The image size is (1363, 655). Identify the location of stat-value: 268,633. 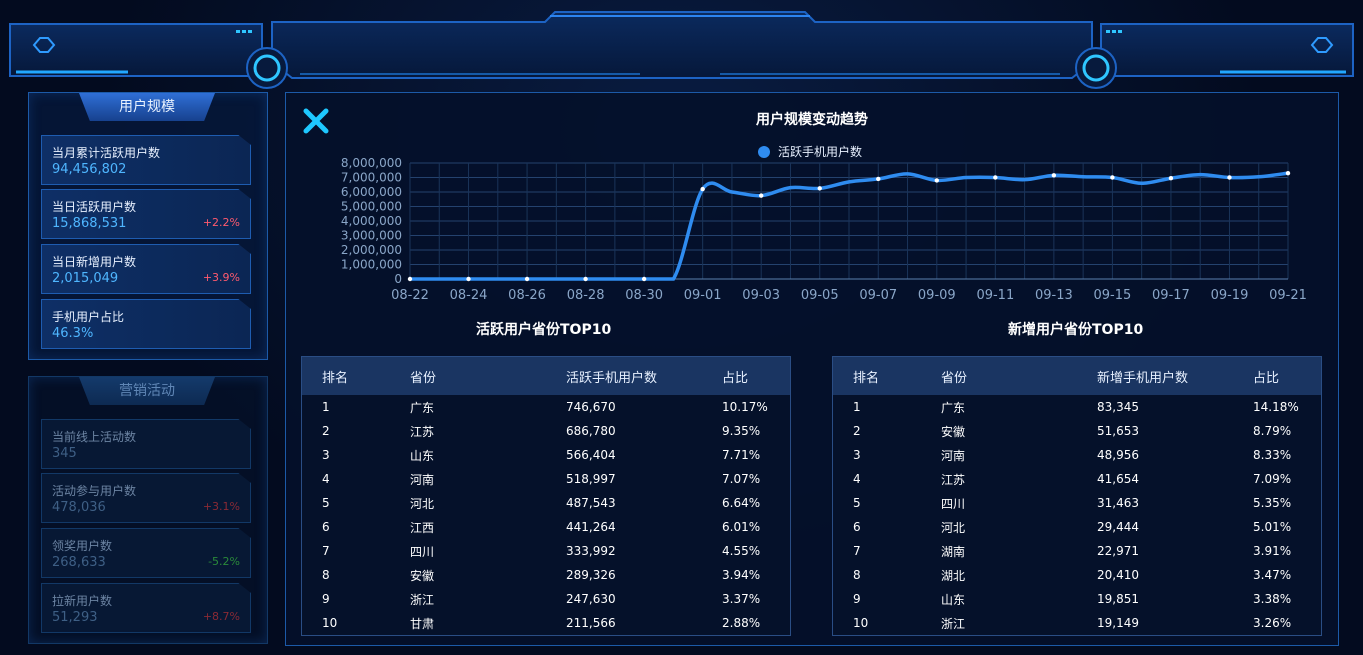
(79, 562).